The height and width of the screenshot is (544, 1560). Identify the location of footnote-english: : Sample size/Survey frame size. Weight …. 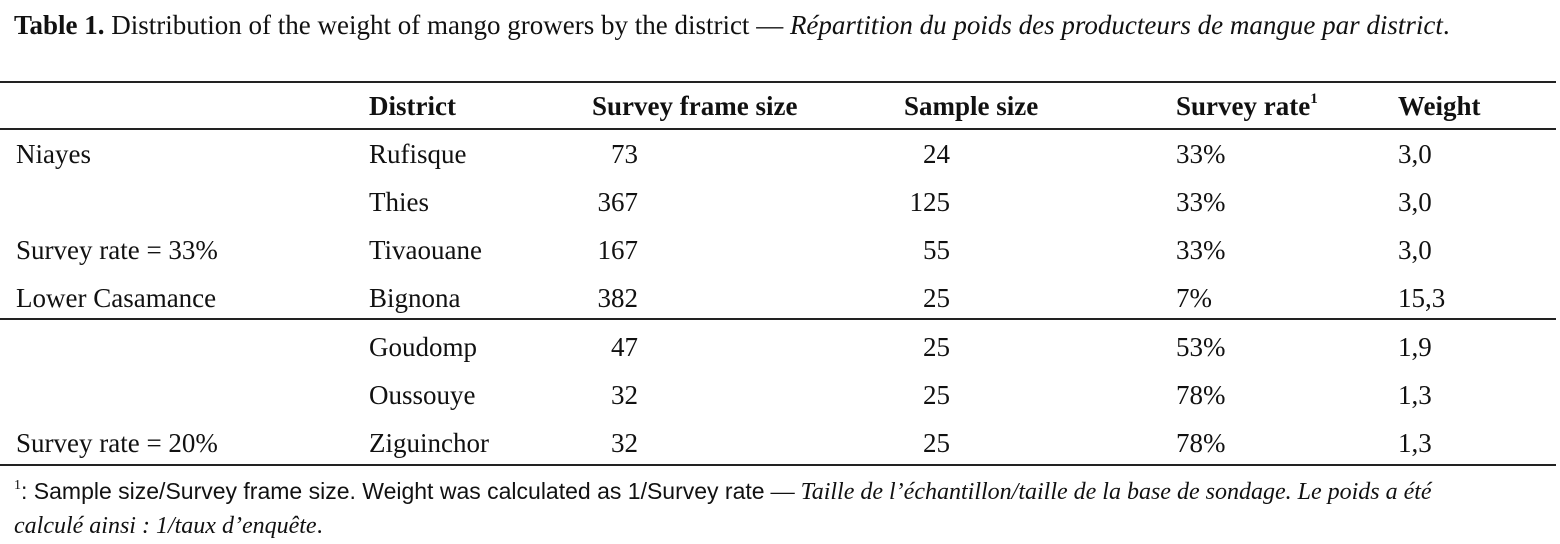
(393, 491).